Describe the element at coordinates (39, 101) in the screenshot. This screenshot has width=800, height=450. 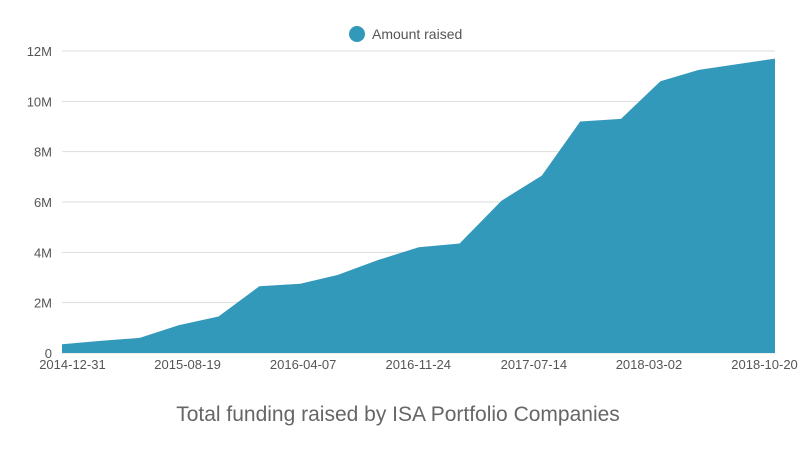
I see `y-tick-label: 10M` at that location.